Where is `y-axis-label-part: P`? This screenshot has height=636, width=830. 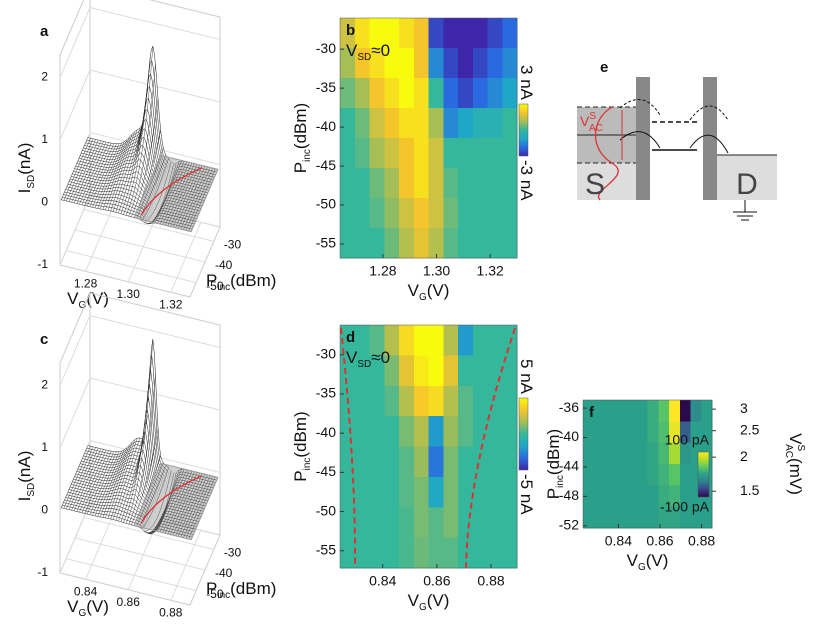 y-axis-label-part: P is located at coordinates (211, 280).